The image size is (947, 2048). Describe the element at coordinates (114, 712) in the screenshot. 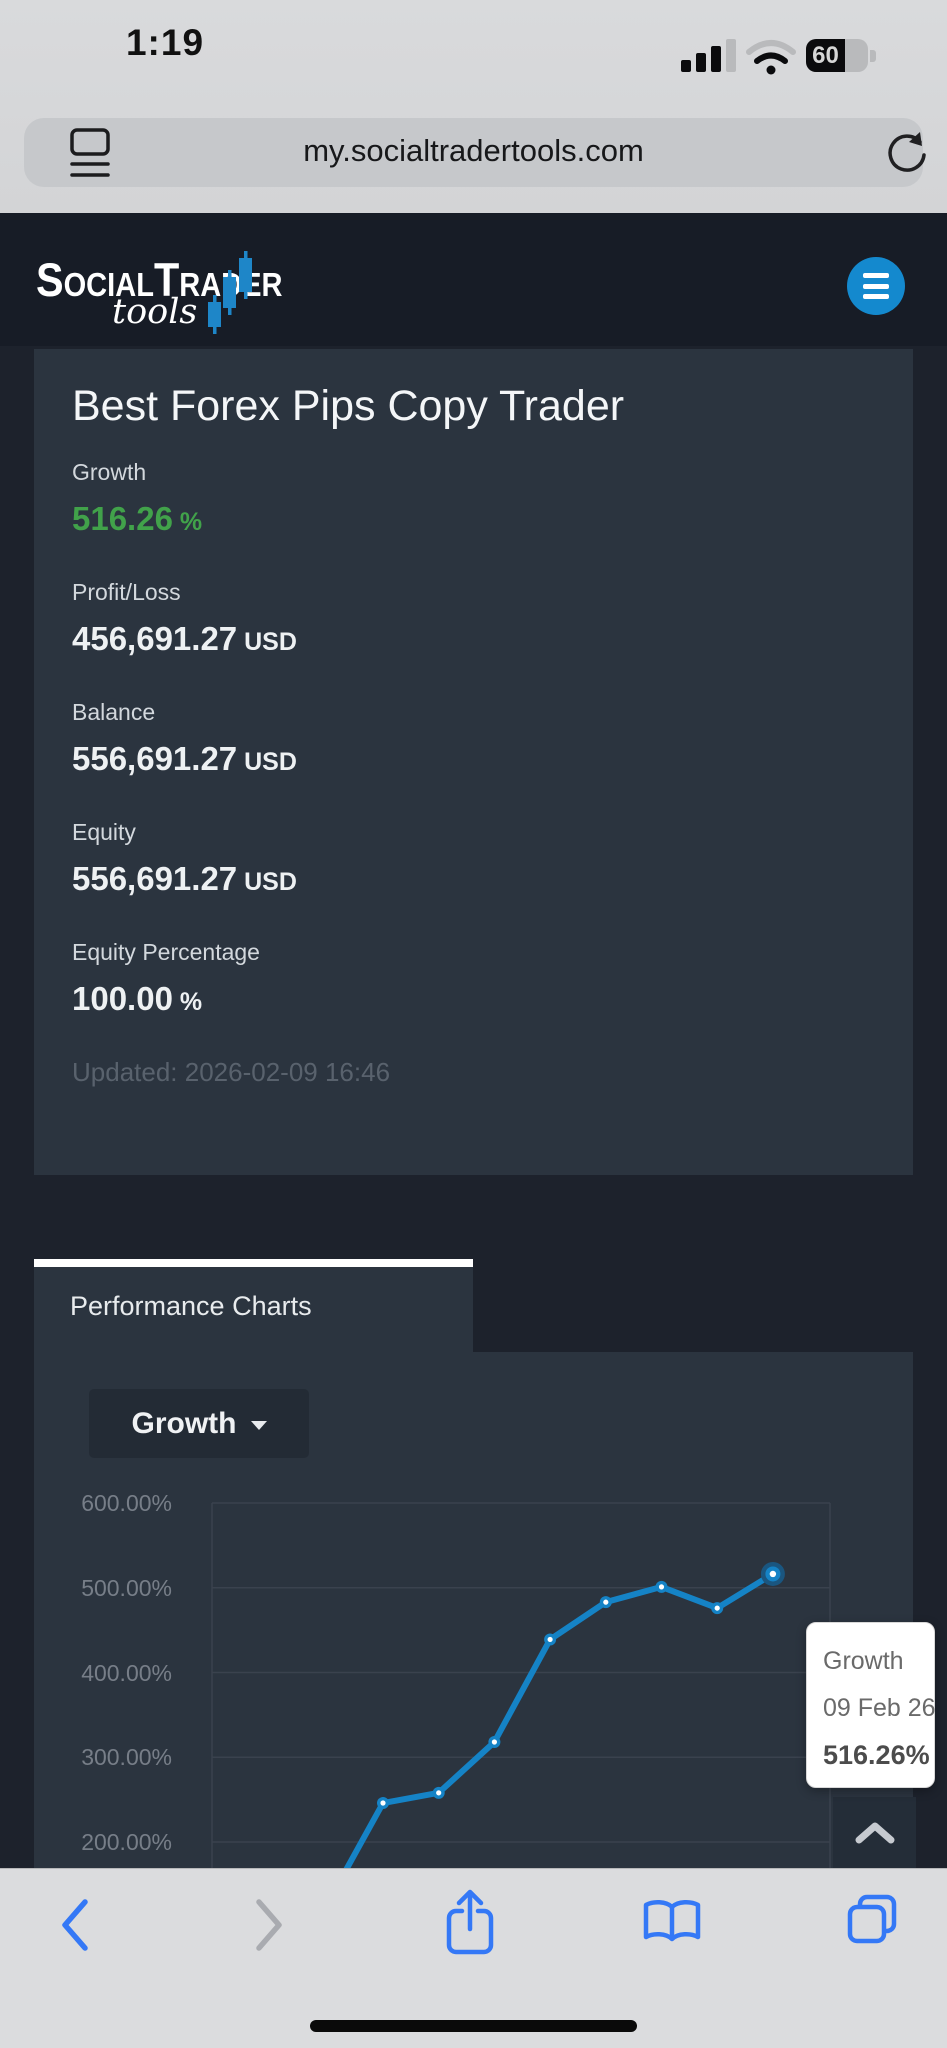

I see `stat-label: Balance` at that location.